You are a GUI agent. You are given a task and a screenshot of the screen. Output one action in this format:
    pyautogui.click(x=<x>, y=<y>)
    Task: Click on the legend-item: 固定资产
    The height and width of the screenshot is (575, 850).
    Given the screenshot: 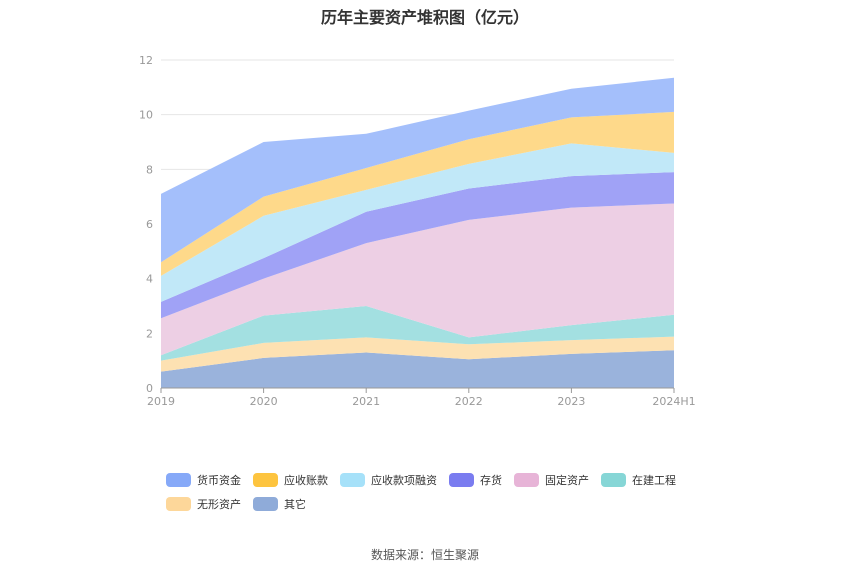 What is the action you would take?
    pyautogui.click(x=551, y=480)
    